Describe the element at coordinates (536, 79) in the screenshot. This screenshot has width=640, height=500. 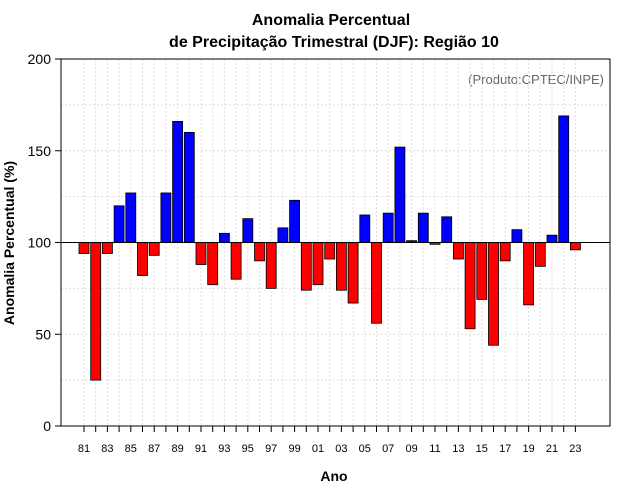
I see `product-annotation: (Produto:CPTEC/INPE)` at that location.